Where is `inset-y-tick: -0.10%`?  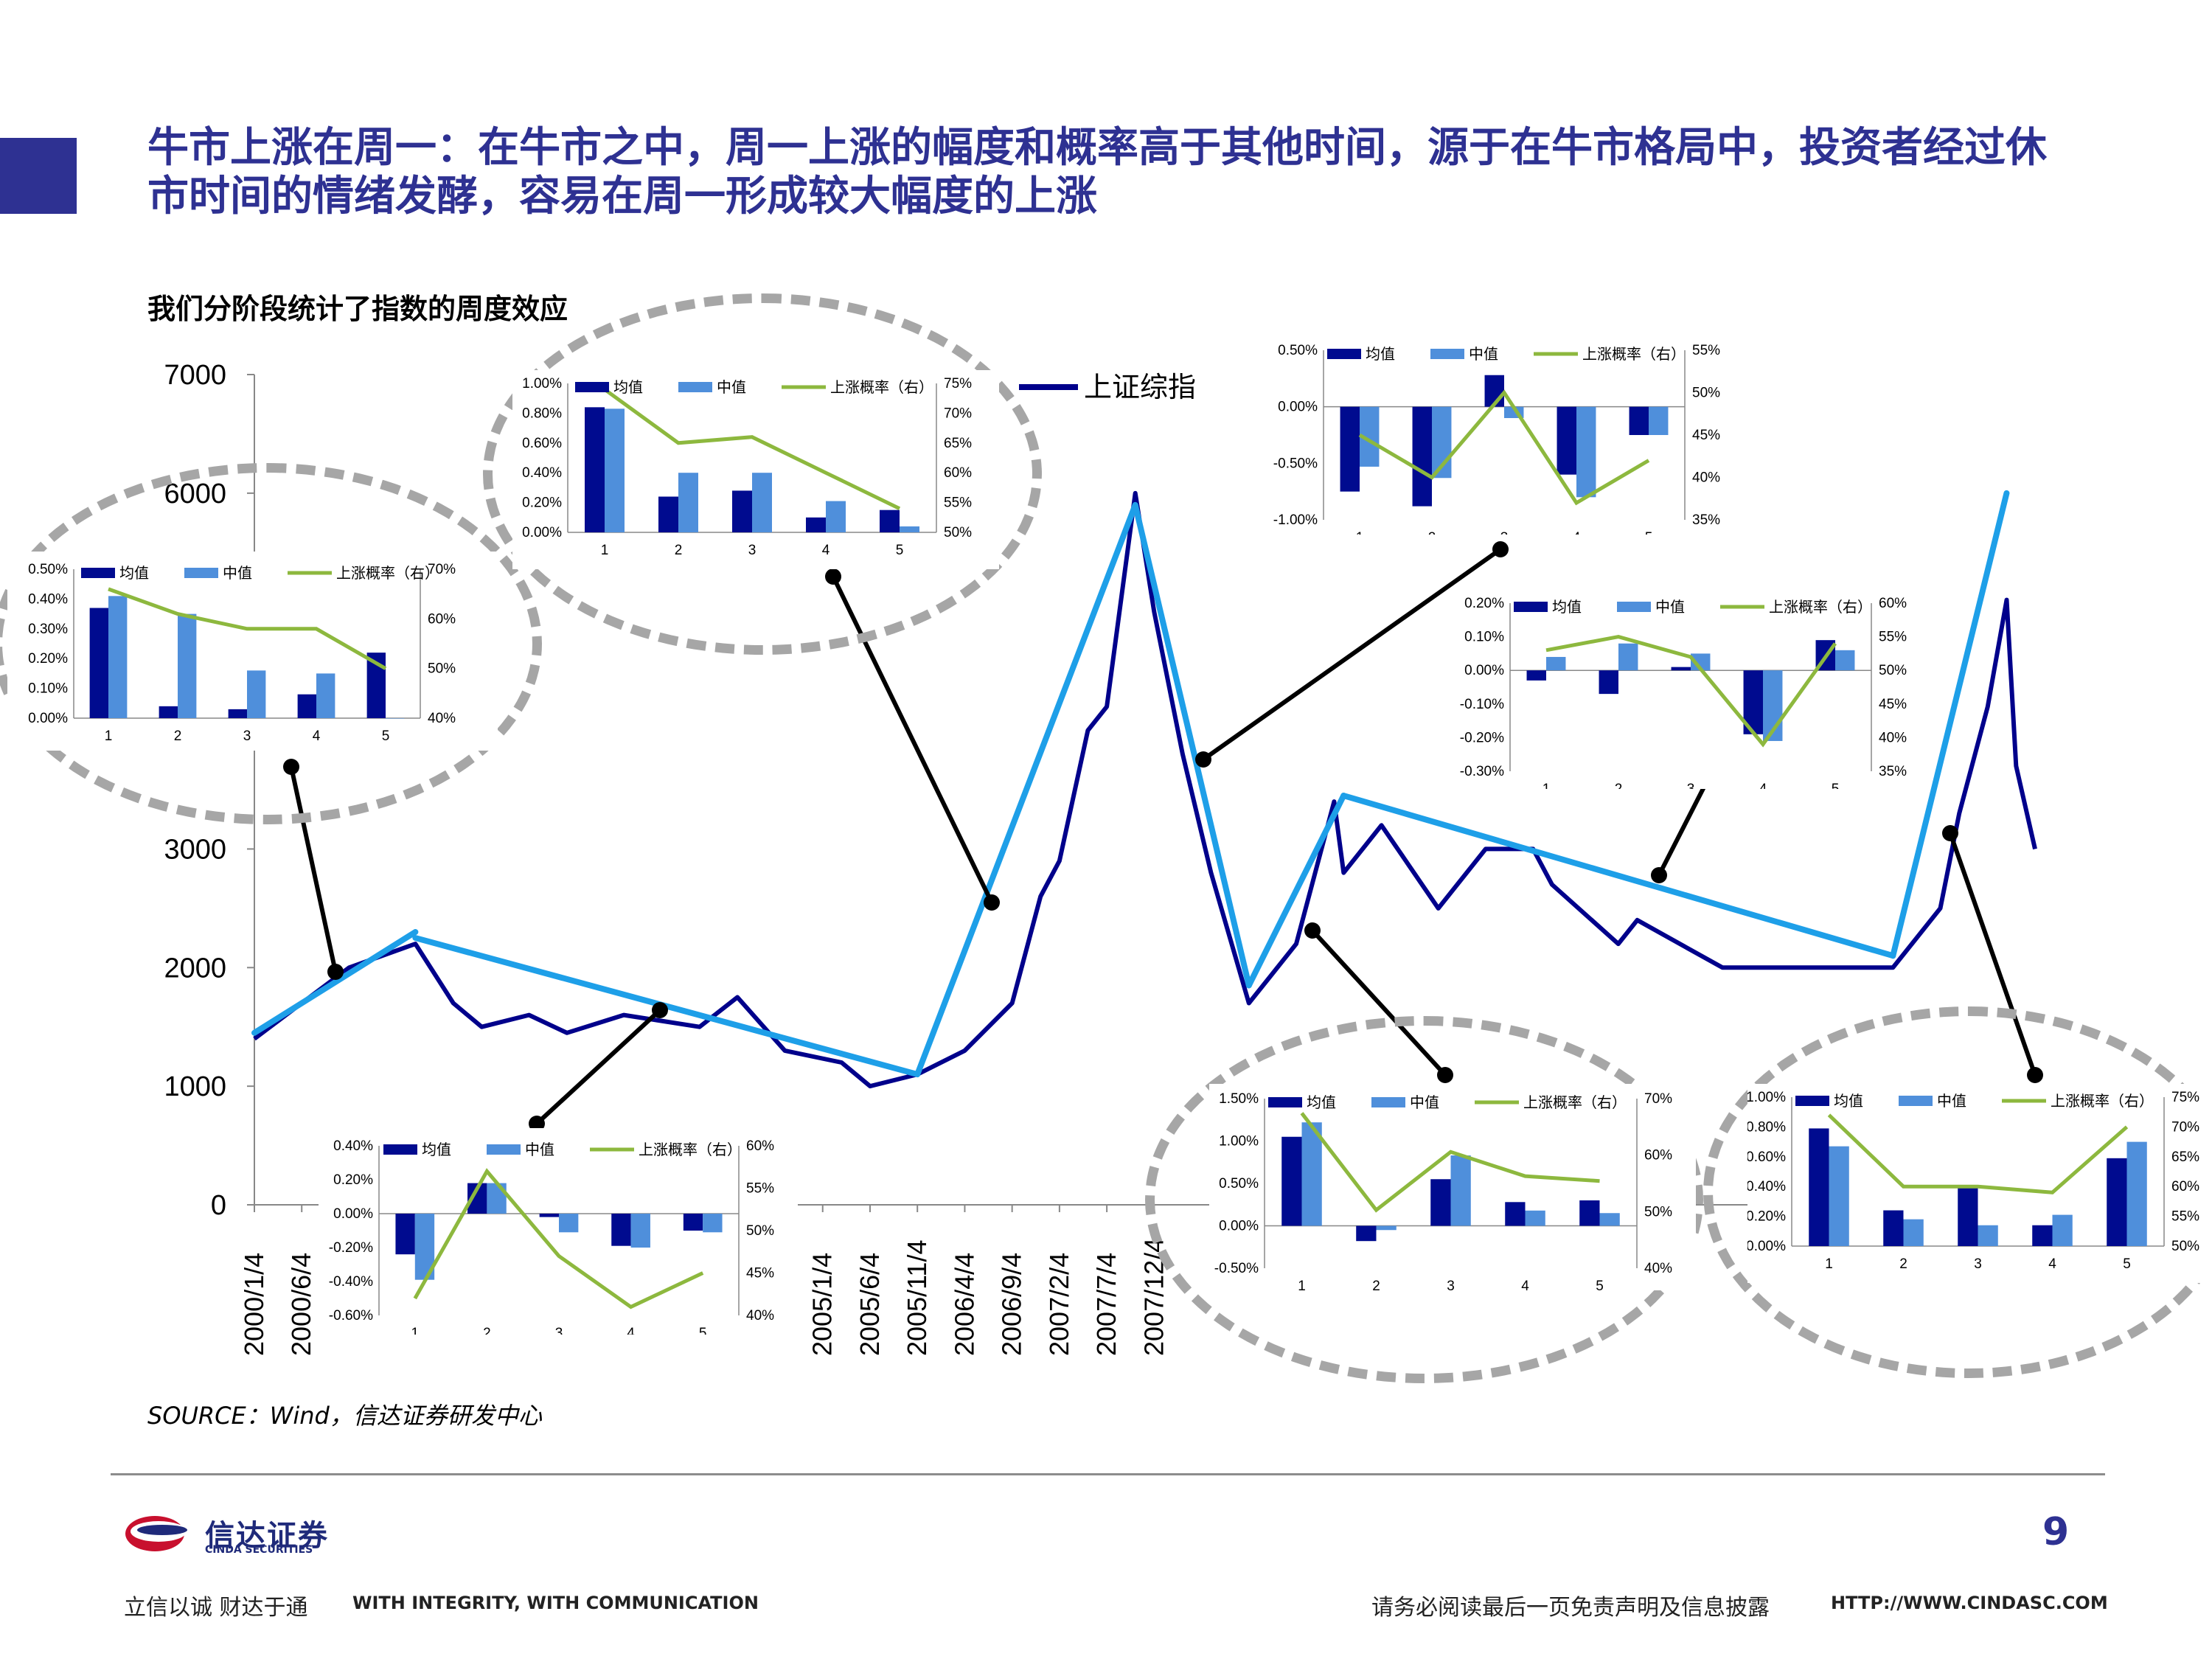
inset-y-tick: -0.10% is located at coordinates (1482, 704).